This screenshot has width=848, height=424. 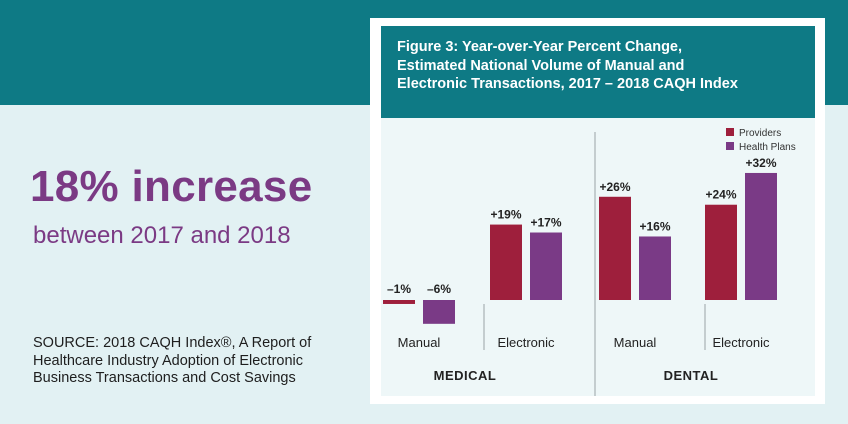 I want to click on subheadline: between 2017 and 2018, so click(x=162, y=235).